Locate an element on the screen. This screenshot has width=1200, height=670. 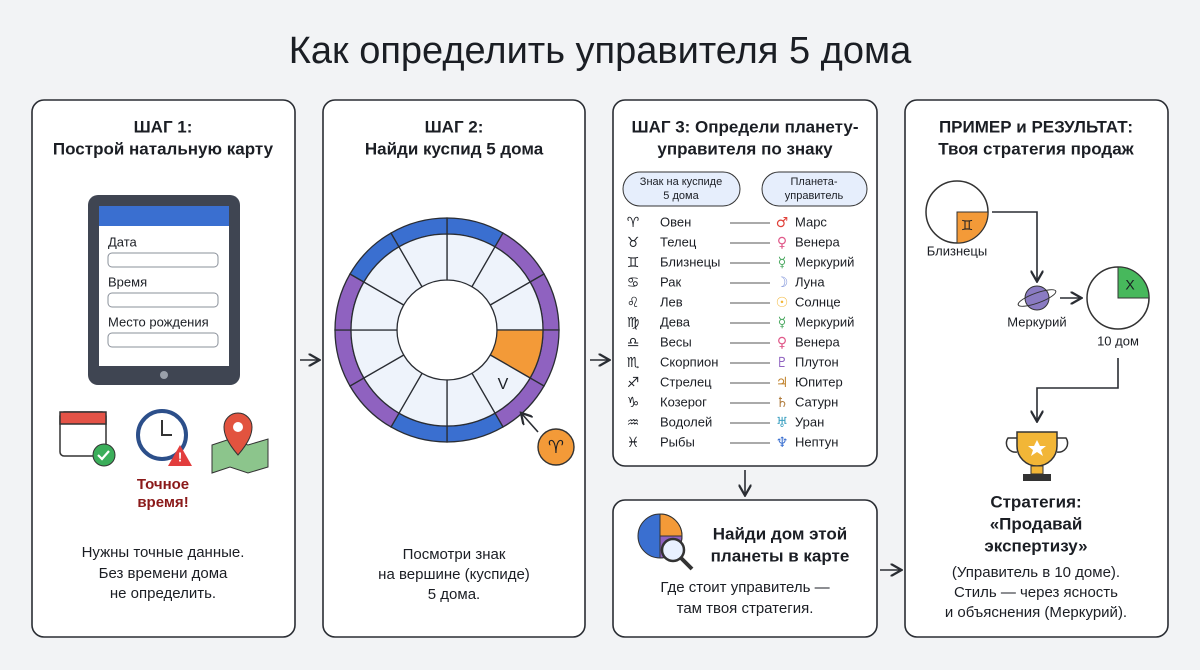
step-heading: ШАГ 2: is located at coordinates (454, 126).